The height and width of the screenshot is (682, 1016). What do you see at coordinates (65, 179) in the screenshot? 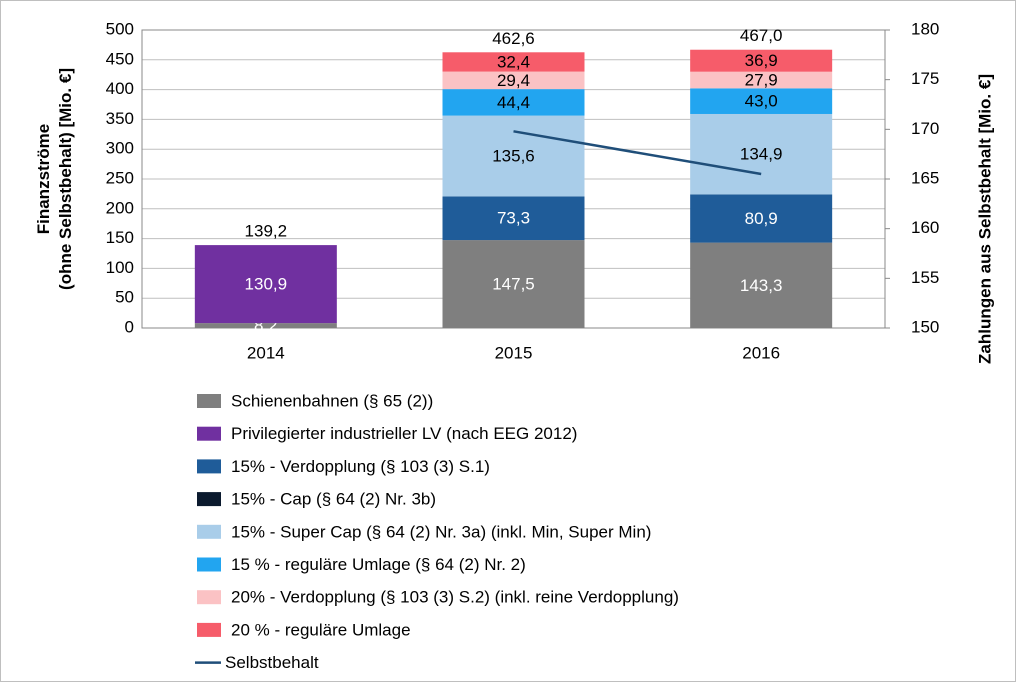
I see `y-axis-label-line: (ohne Selbstbehalt) [Mio. €]` at bounding box center [65, 179].